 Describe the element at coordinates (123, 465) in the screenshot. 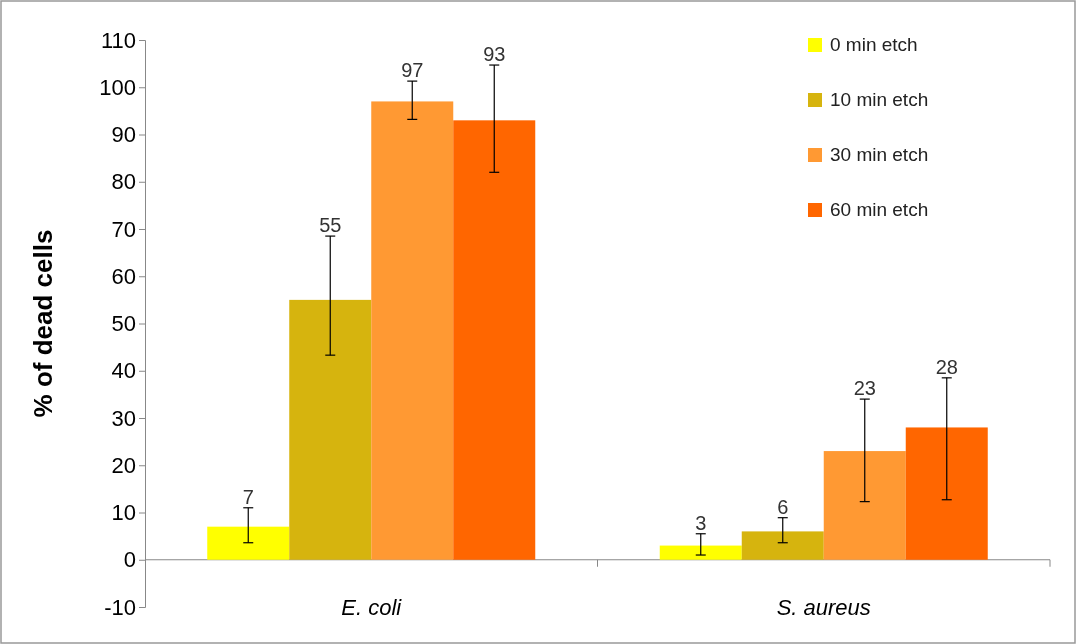

I see `y-tick-label: 20` at that location.